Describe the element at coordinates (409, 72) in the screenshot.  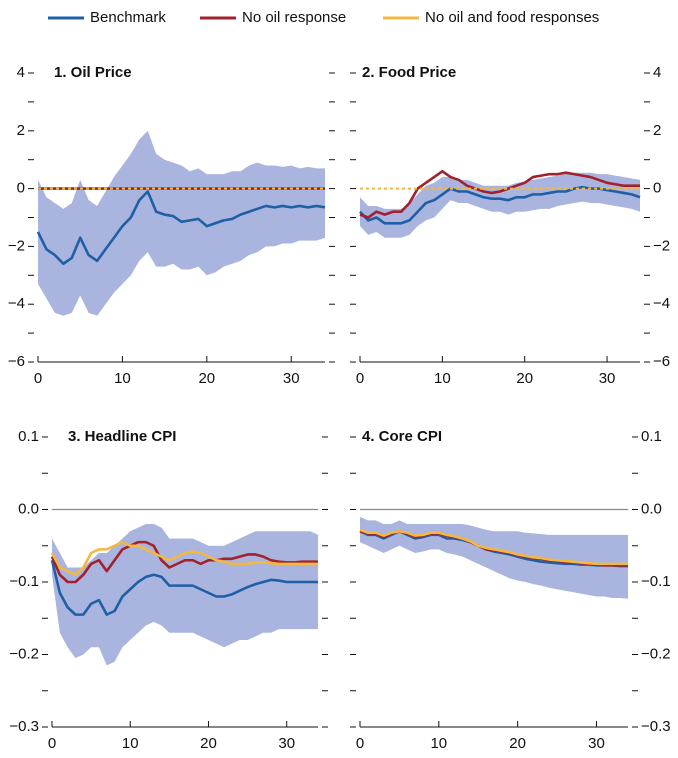
I see `panel-title: 2. Food Price` at that location.